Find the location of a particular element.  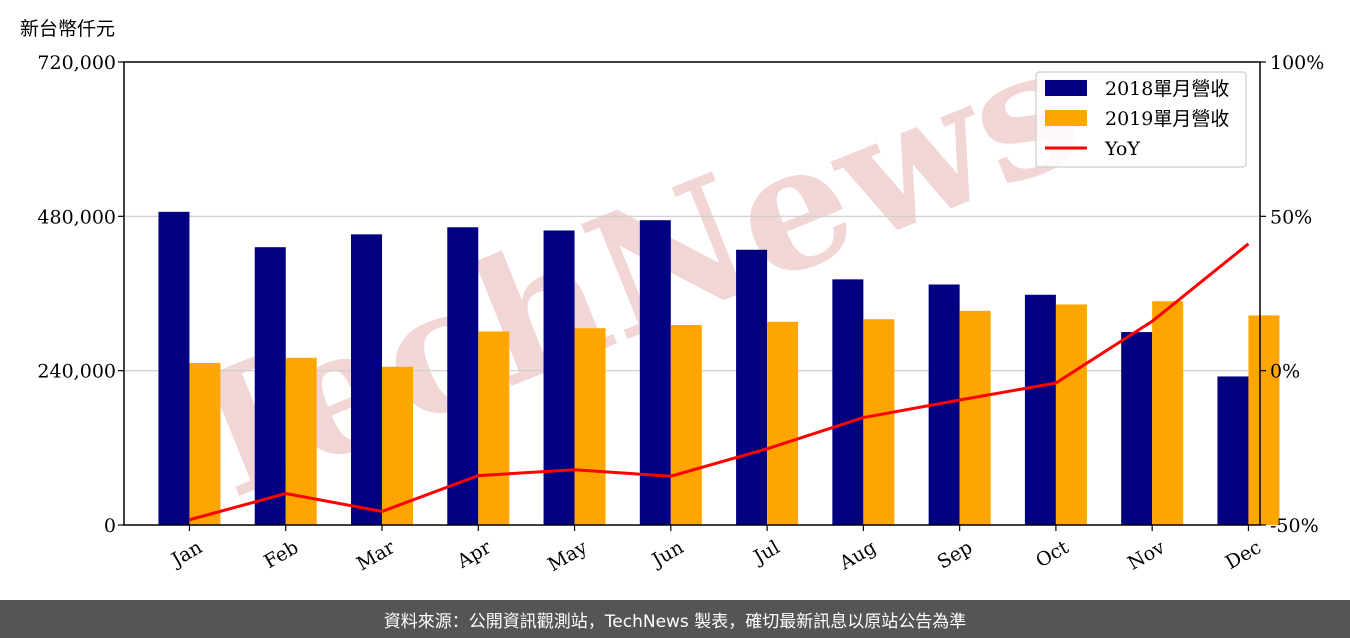

x-tick-label-oct: Oct is located at coordinates (1052, 554).